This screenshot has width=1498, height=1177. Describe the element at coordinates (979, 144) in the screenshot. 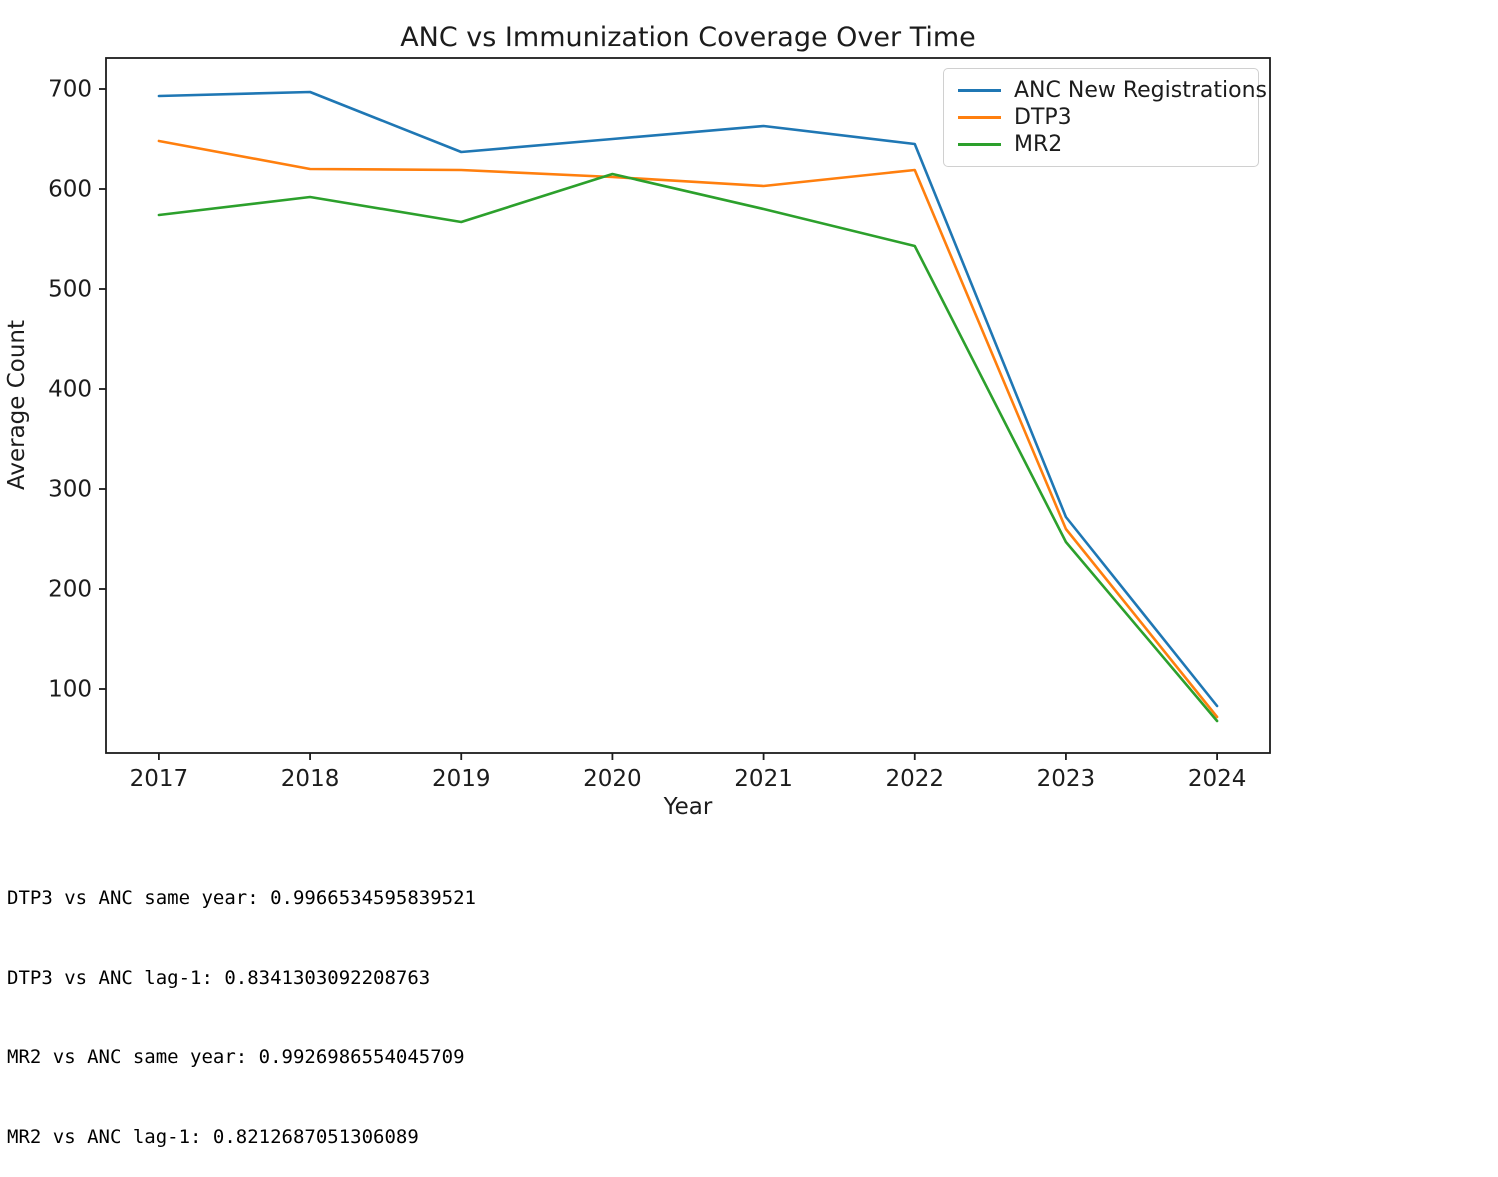

I see `legend-line-sample-mr2` at that location.